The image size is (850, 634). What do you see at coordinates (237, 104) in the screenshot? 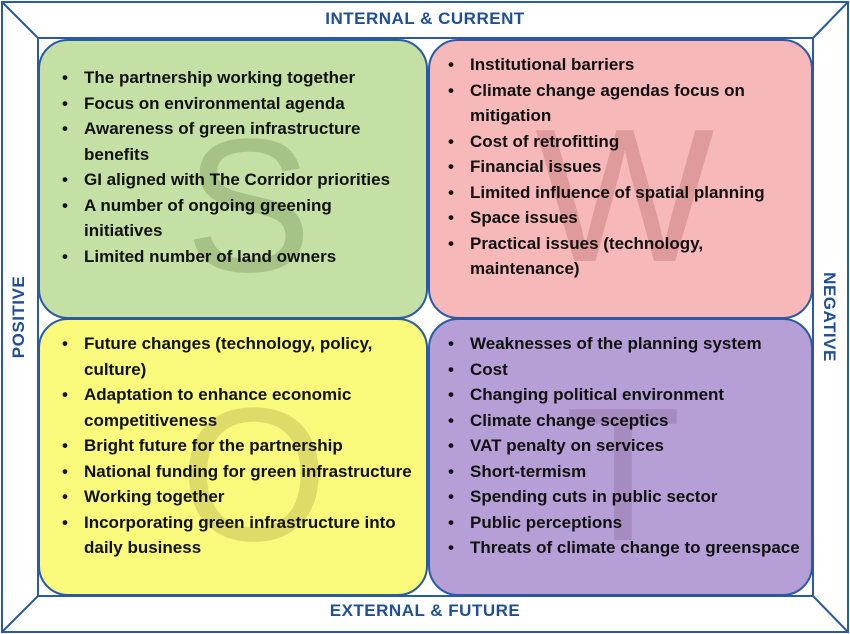
I see `list-item: Focus on environmental agenda` at bounding box center [237, 104].